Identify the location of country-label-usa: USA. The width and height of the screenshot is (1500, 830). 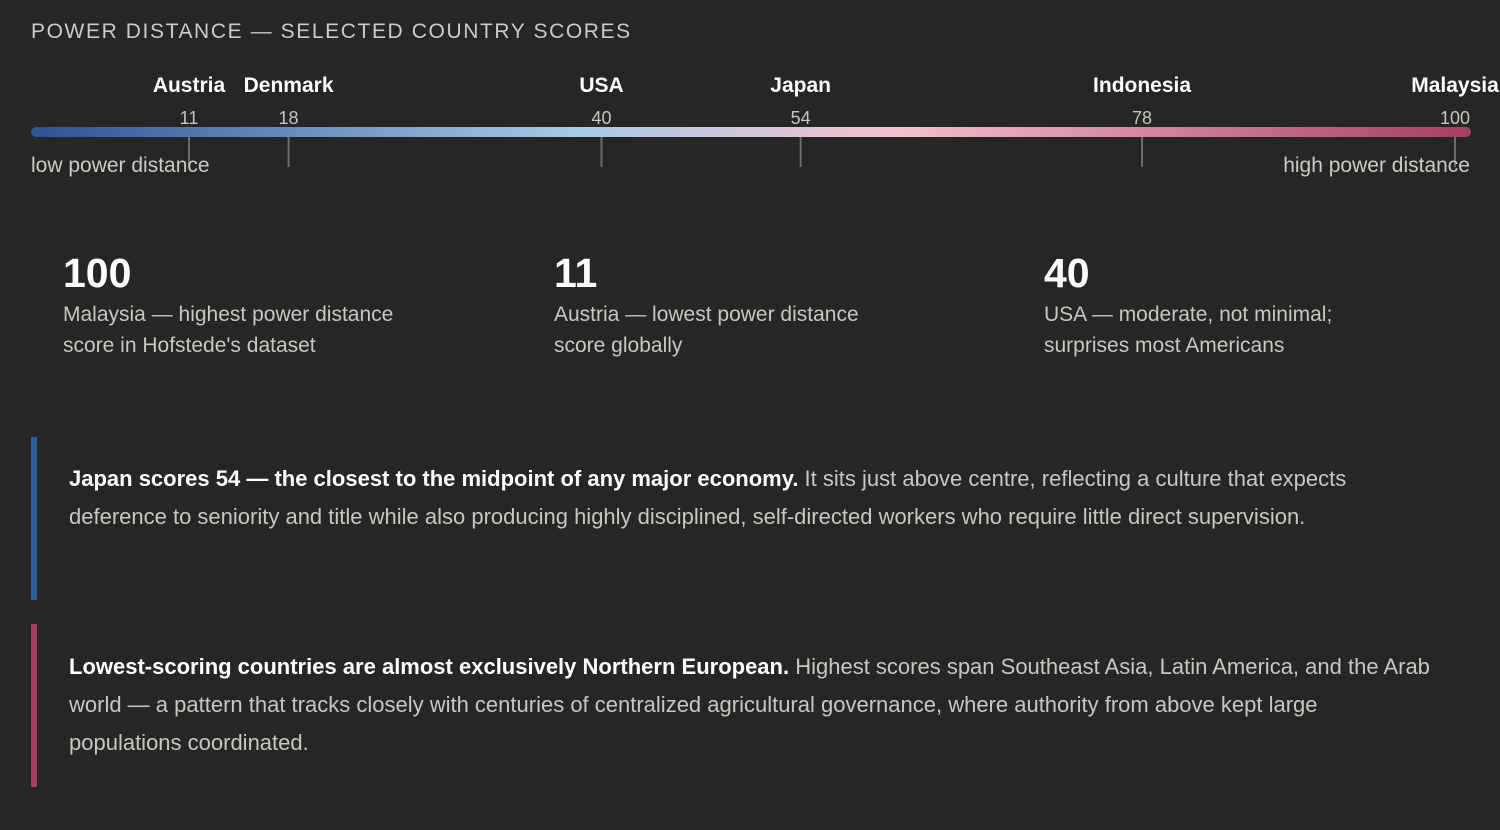
(601, 85).